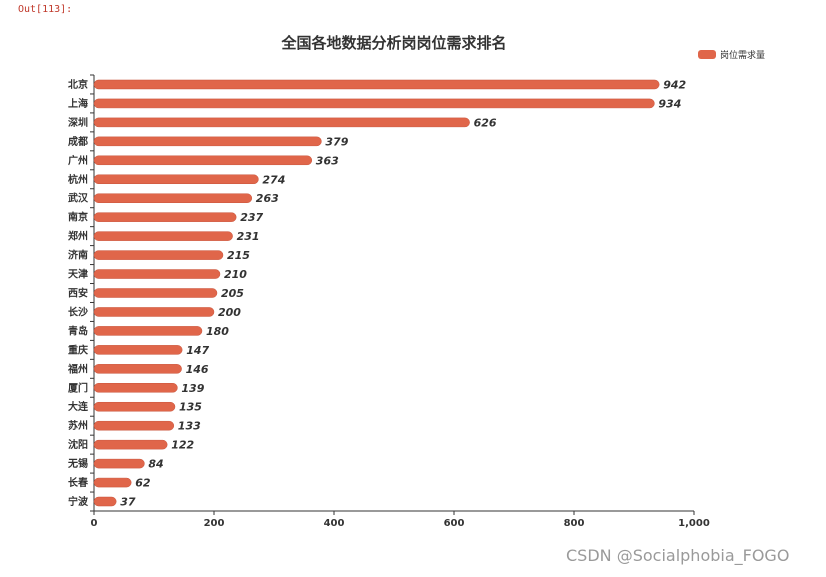 The width and height of the screenshot is (826, 577). What do you see at coordinates (238, 255) in the screenshot?
I see `value-label: 215` at bounding box center [238, 255].